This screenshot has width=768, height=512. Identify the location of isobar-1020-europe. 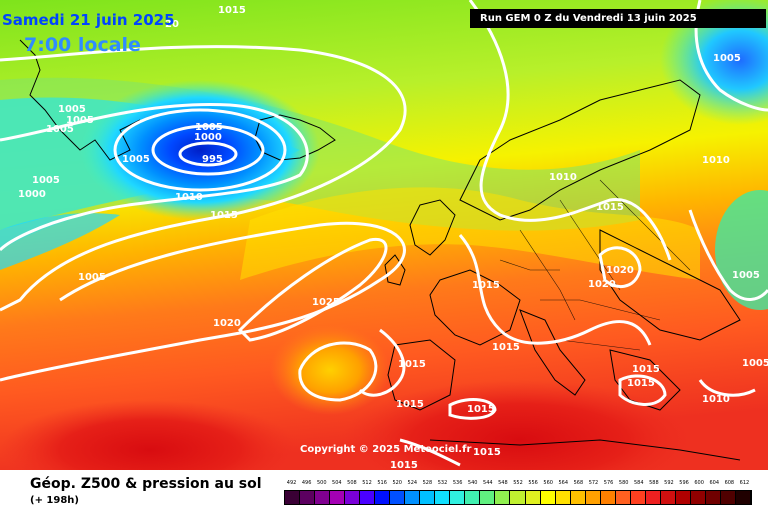
(620, 267).